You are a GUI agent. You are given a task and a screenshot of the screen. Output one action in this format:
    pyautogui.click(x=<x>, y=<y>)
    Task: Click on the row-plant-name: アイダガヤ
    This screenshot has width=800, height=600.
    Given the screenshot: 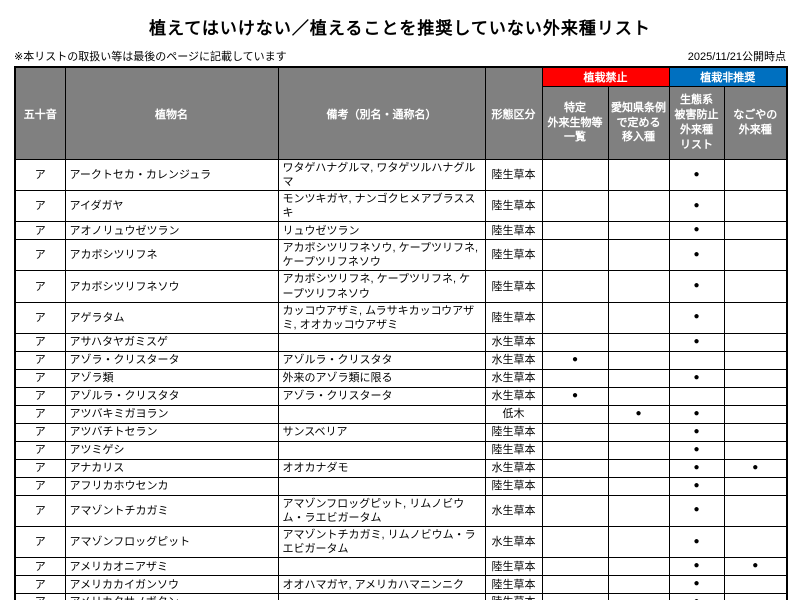 What is the action you would take?
    pyautogui.click(x=171, y=206)
    